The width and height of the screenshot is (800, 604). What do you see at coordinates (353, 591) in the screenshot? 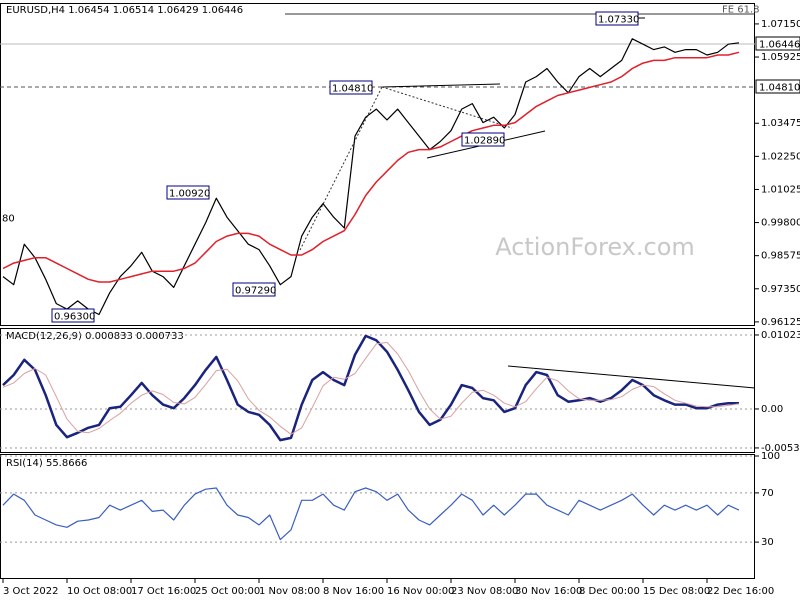
I see `x-tick-label: 8 Nov 16:00` at bounding box center [353, 591].